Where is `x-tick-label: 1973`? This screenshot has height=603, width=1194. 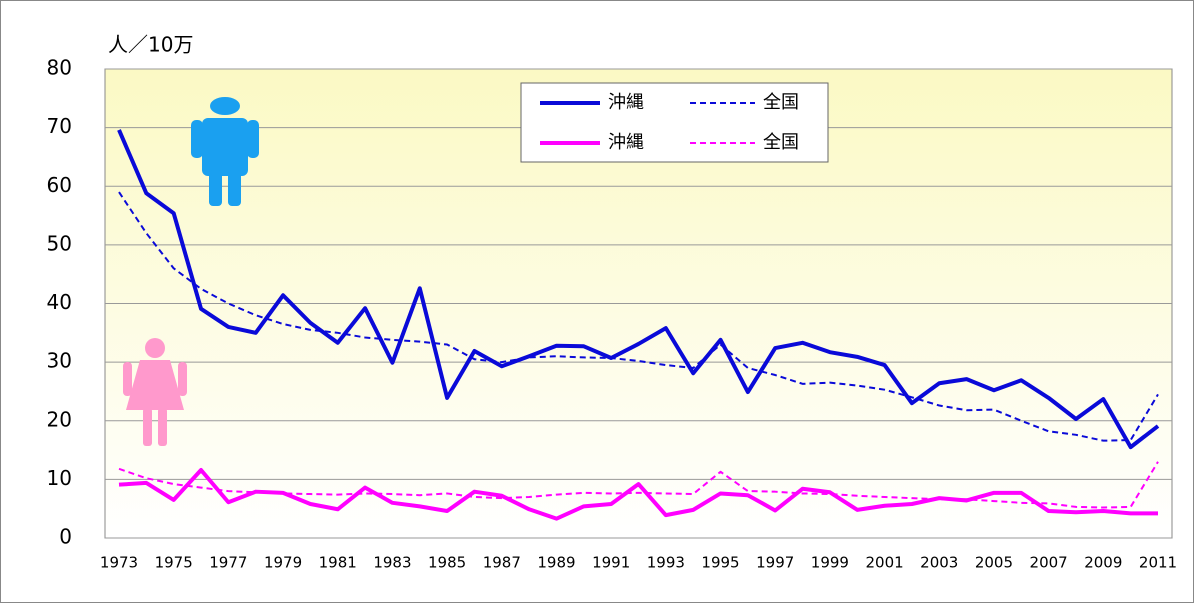
x-tick-label: 1973 is located at coordinates (119, 563).